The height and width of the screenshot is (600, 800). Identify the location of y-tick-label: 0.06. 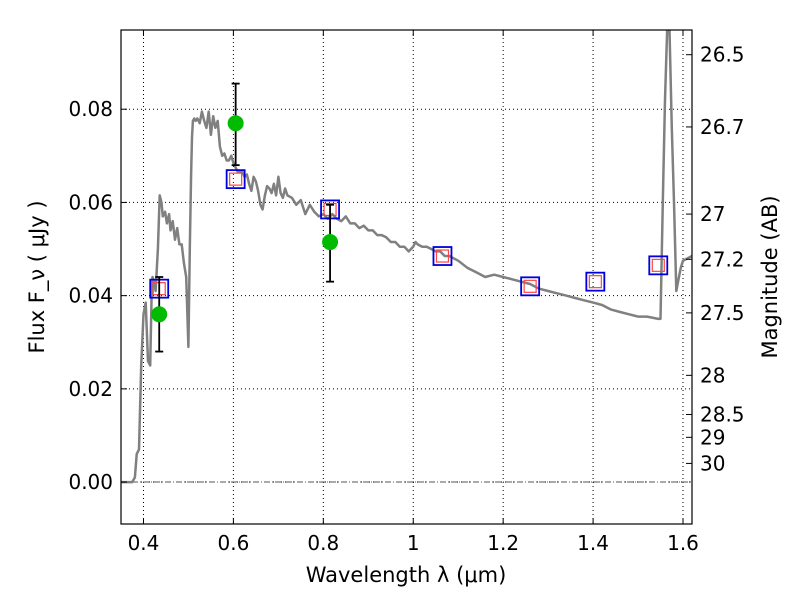
(90, 202).